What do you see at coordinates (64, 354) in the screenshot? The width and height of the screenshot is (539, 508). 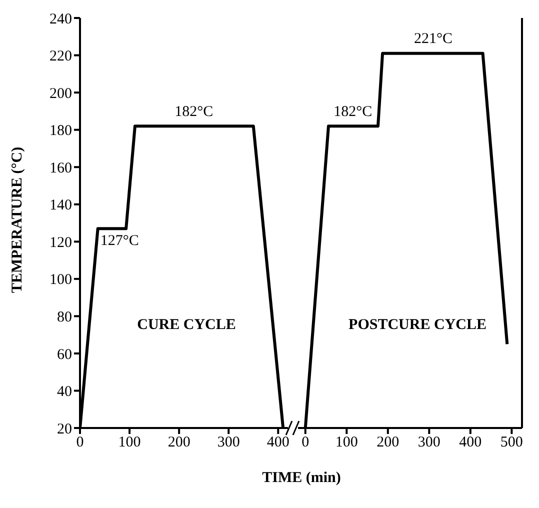 I see `y-tick-label: 60` at bounding box center [64, 354].